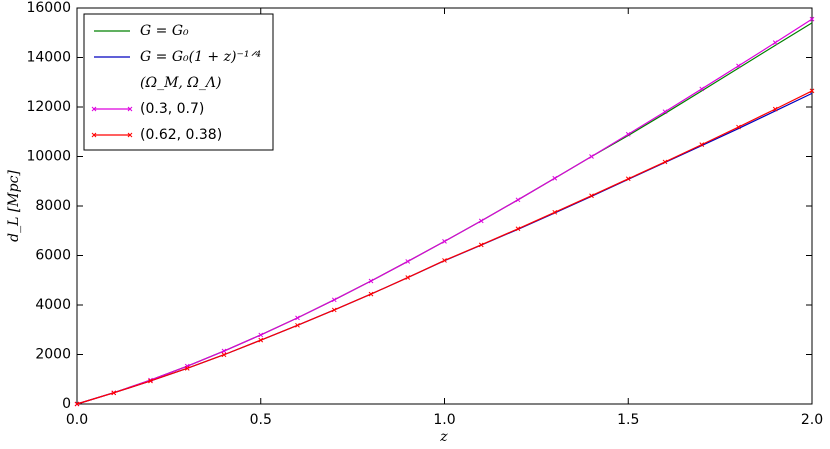 The height and width of the screenshot is (449, 830). I want to click on y-tick-label: 10000, so click(48, 157).